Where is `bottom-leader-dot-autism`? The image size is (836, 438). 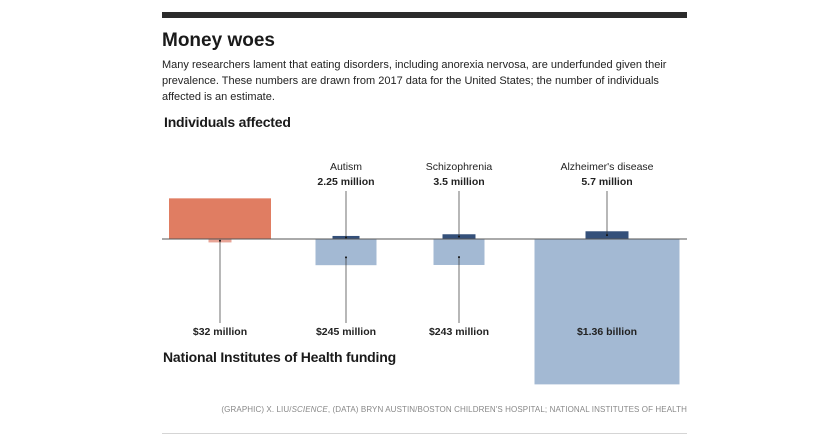
bottom-leader-dot-autism is located at coordinates (346, 257).